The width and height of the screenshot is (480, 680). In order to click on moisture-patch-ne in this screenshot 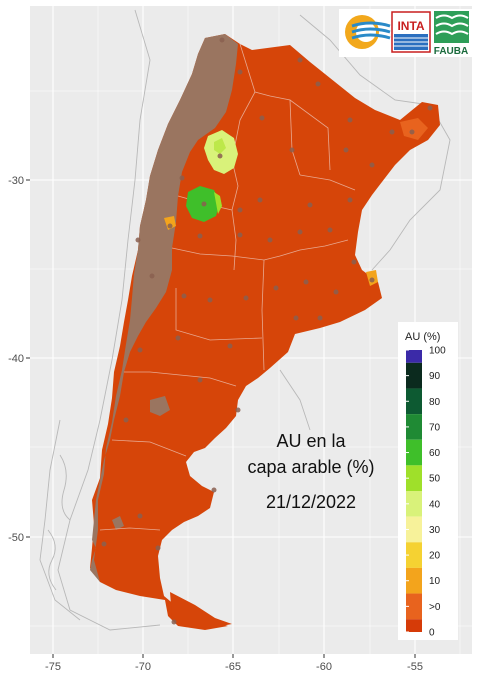, I will do `click(414, 129)`.